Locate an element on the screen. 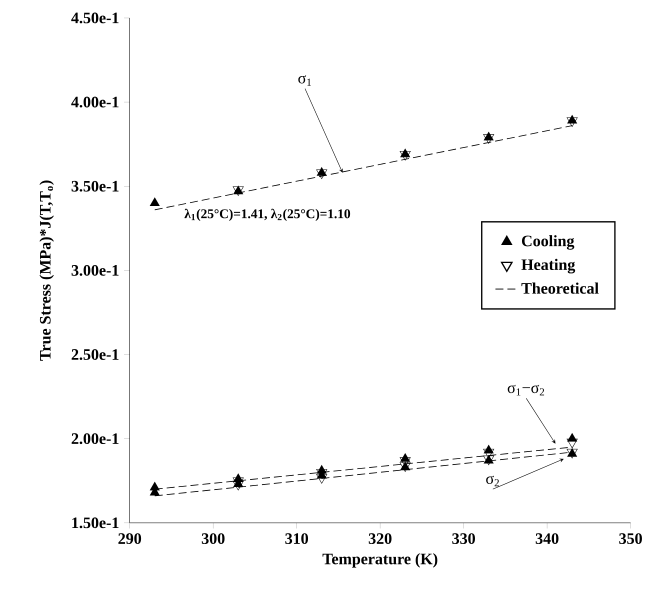  x-tick-label: 320 is located at coordinates (380, 538).